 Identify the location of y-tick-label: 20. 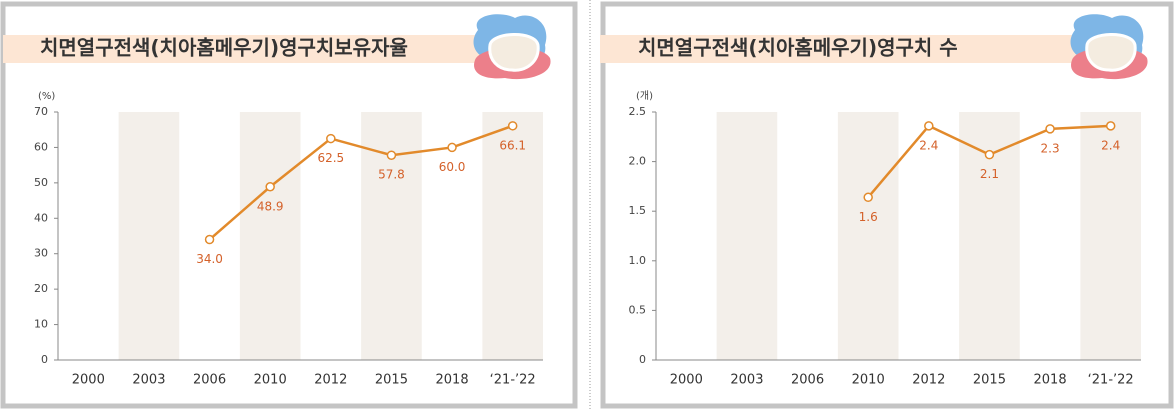
(41, 288).